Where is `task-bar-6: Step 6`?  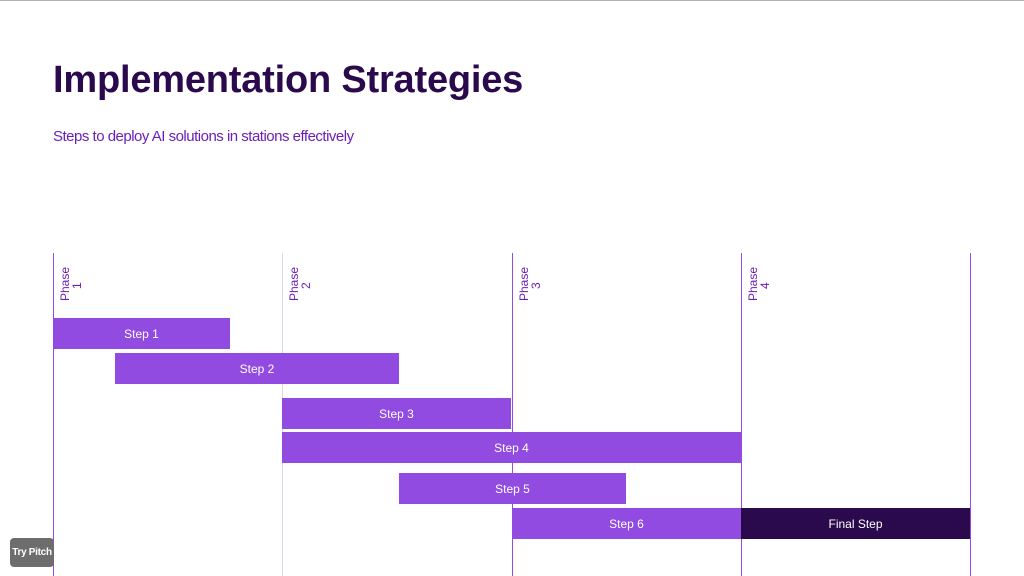
task-bar-6: Step 6 is located at coordinates (626, 523).